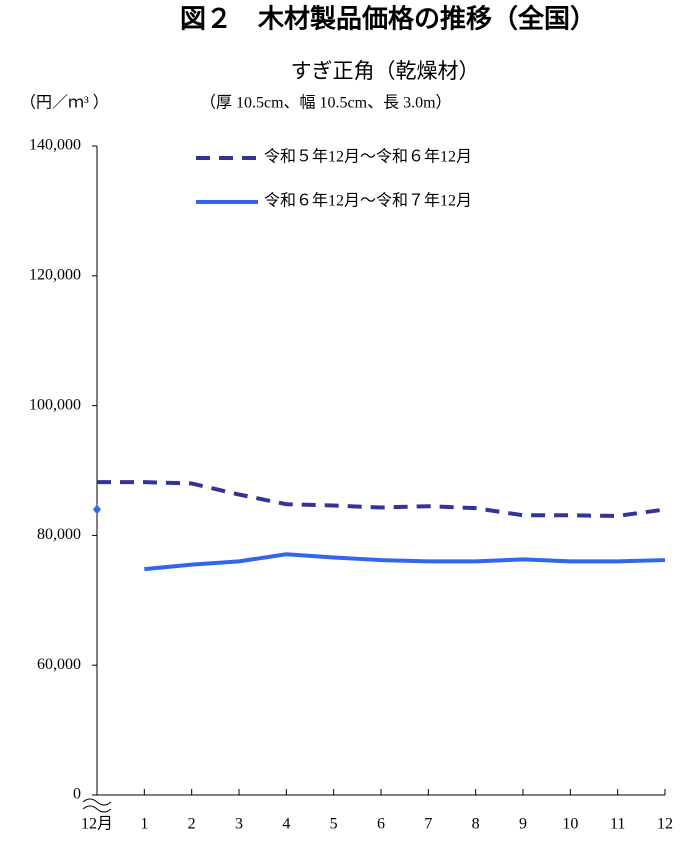  I want to click on y-tick-label: 140,000, so click(55, 145).